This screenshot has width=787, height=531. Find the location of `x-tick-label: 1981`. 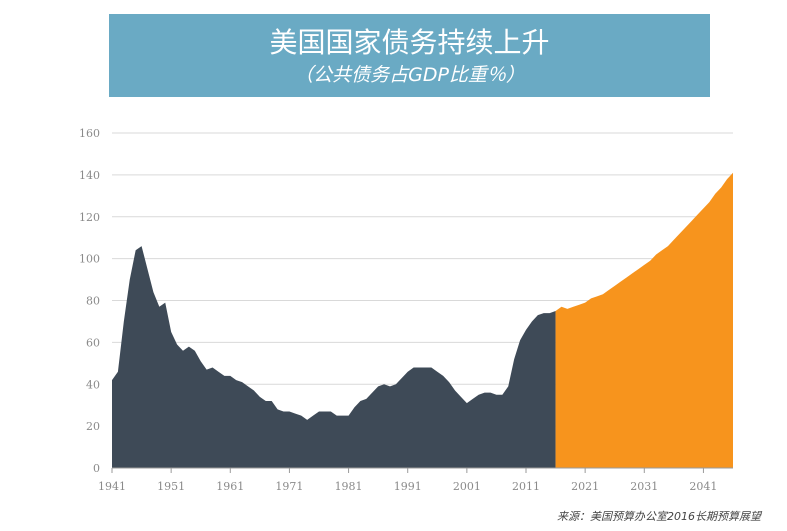

x-tick-label: 1981 is located at coordinates (349, 486).